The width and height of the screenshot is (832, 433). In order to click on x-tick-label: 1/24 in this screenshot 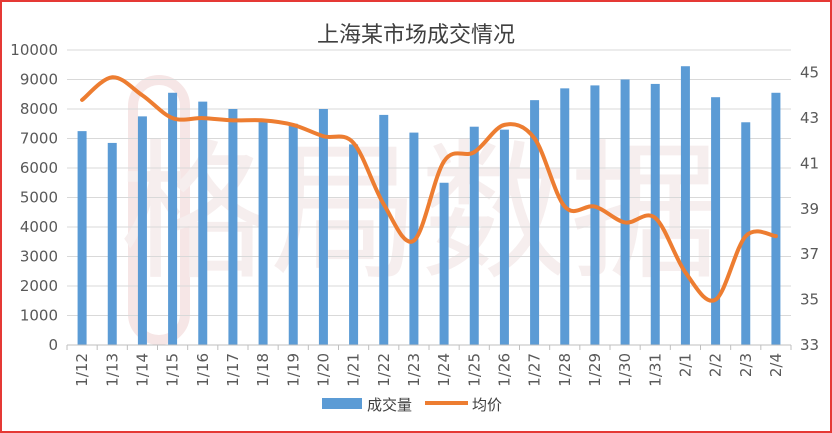, I will do `click(444, 370)`.